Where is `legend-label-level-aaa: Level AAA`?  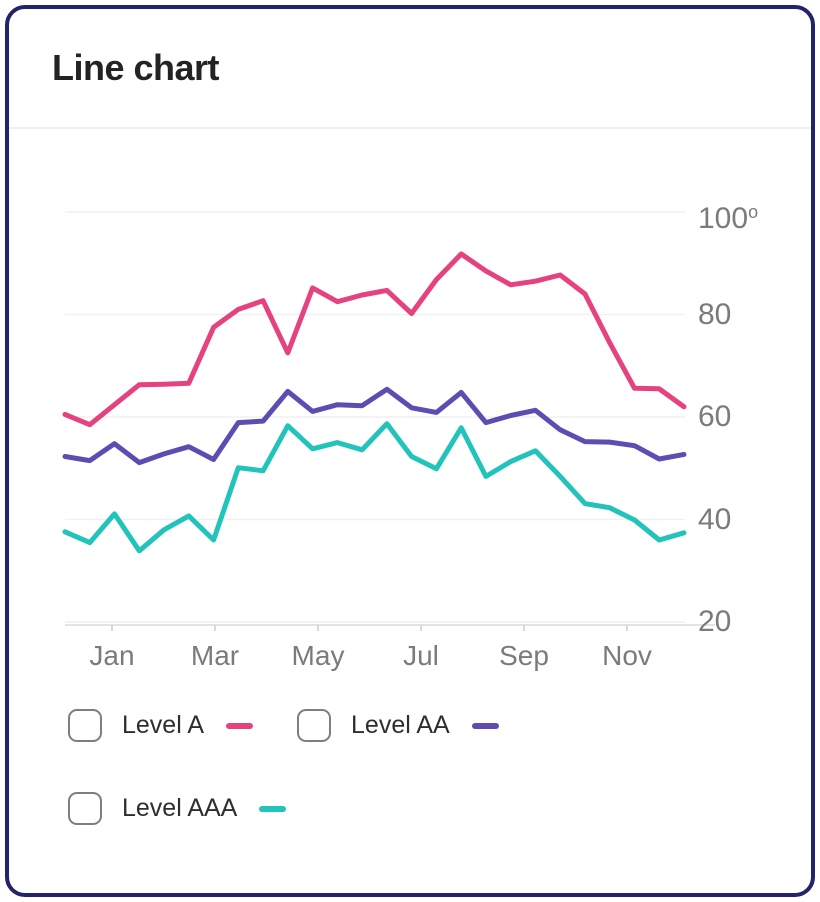 legend-label-level-aaa: Level AAA is located at coordinates (180, 808).